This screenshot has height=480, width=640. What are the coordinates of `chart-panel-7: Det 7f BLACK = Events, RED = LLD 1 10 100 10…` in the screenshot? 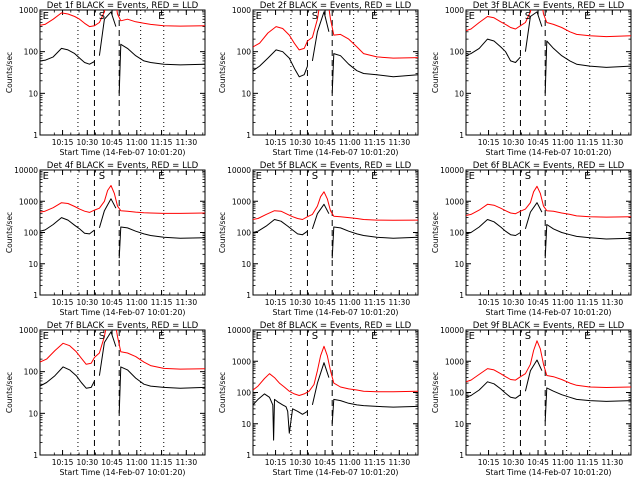 It's located at (105, 399).